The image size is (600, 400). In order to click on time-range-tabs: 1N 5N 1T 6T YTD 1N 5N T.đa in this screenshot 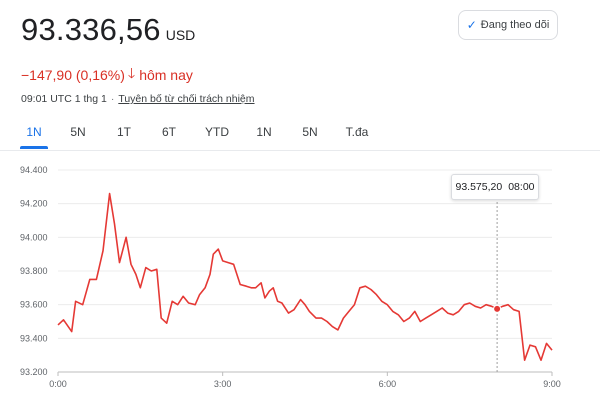, I will do `click(197, 134)`.